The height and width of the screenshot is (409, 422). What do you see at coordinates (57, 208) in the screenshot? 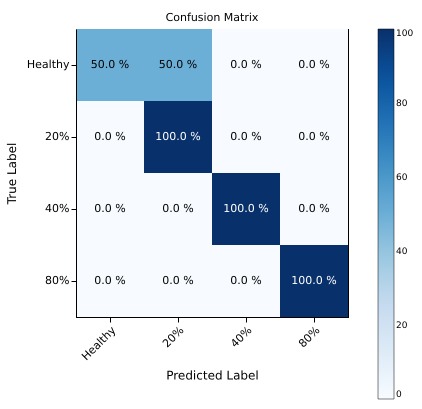
I see `y-tick-label: 40%` at bounding box center [57, 208].